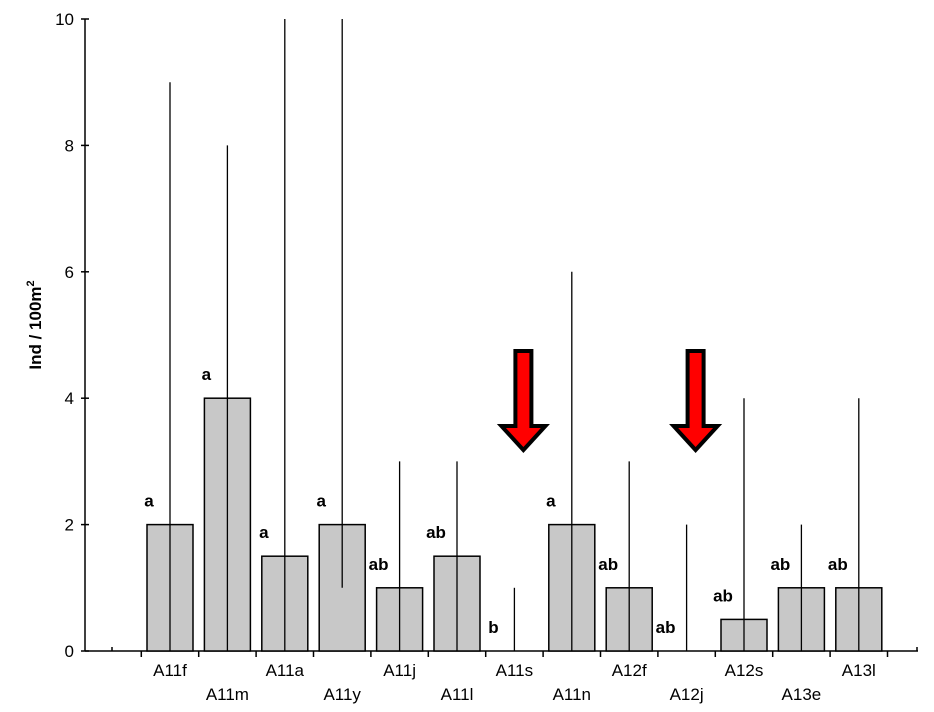 The image size is (934, 712). I want to click on category-label: A11f, so click(170, 670).